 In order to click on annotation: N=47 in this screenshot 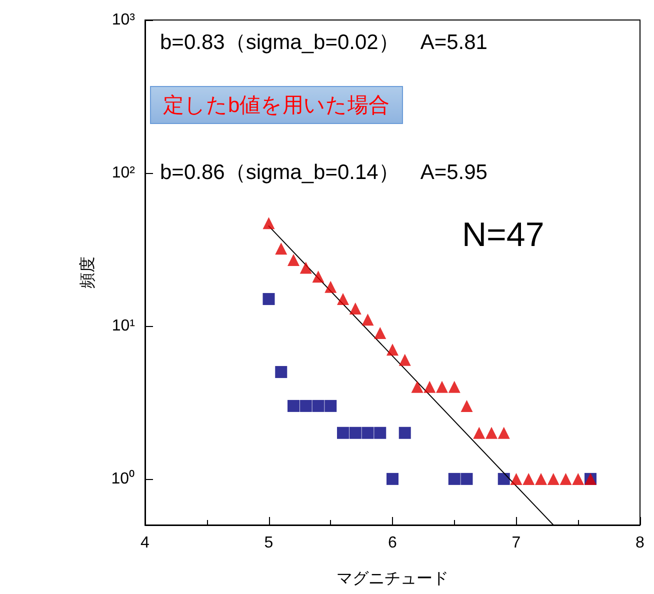, I will do `click(503, 235)`.